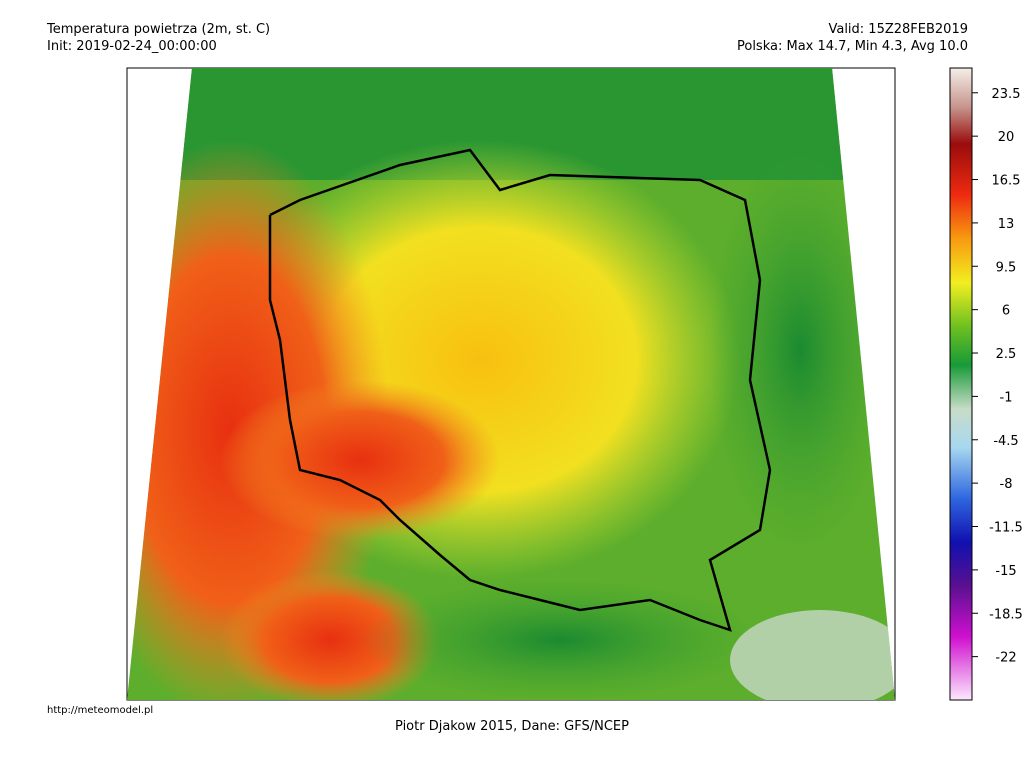 Image resolution: width=1024 pixels, height=768 pixels. What do you see at coordinates (1006, 181) in the screenshot?
I see `colorbar-tick-label: 16.5` at bounding box center [1006, 181].